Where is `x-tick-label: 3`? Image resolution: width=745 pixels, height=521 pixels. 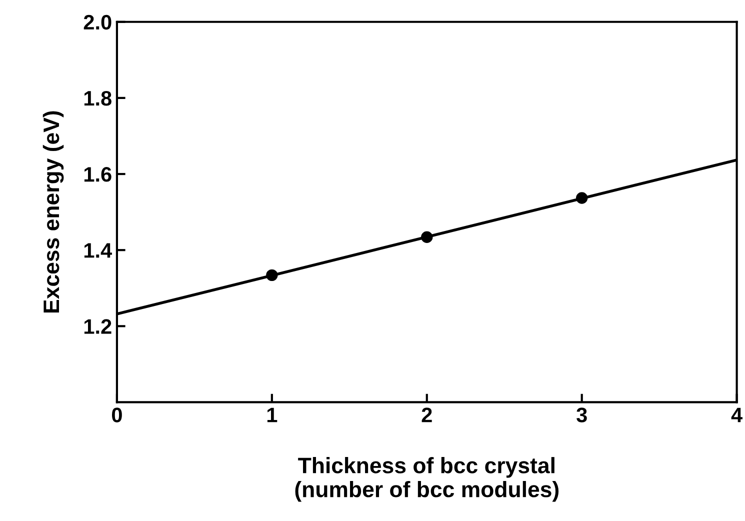
x-tick-label: 3 is located at coordinates (581, 415).